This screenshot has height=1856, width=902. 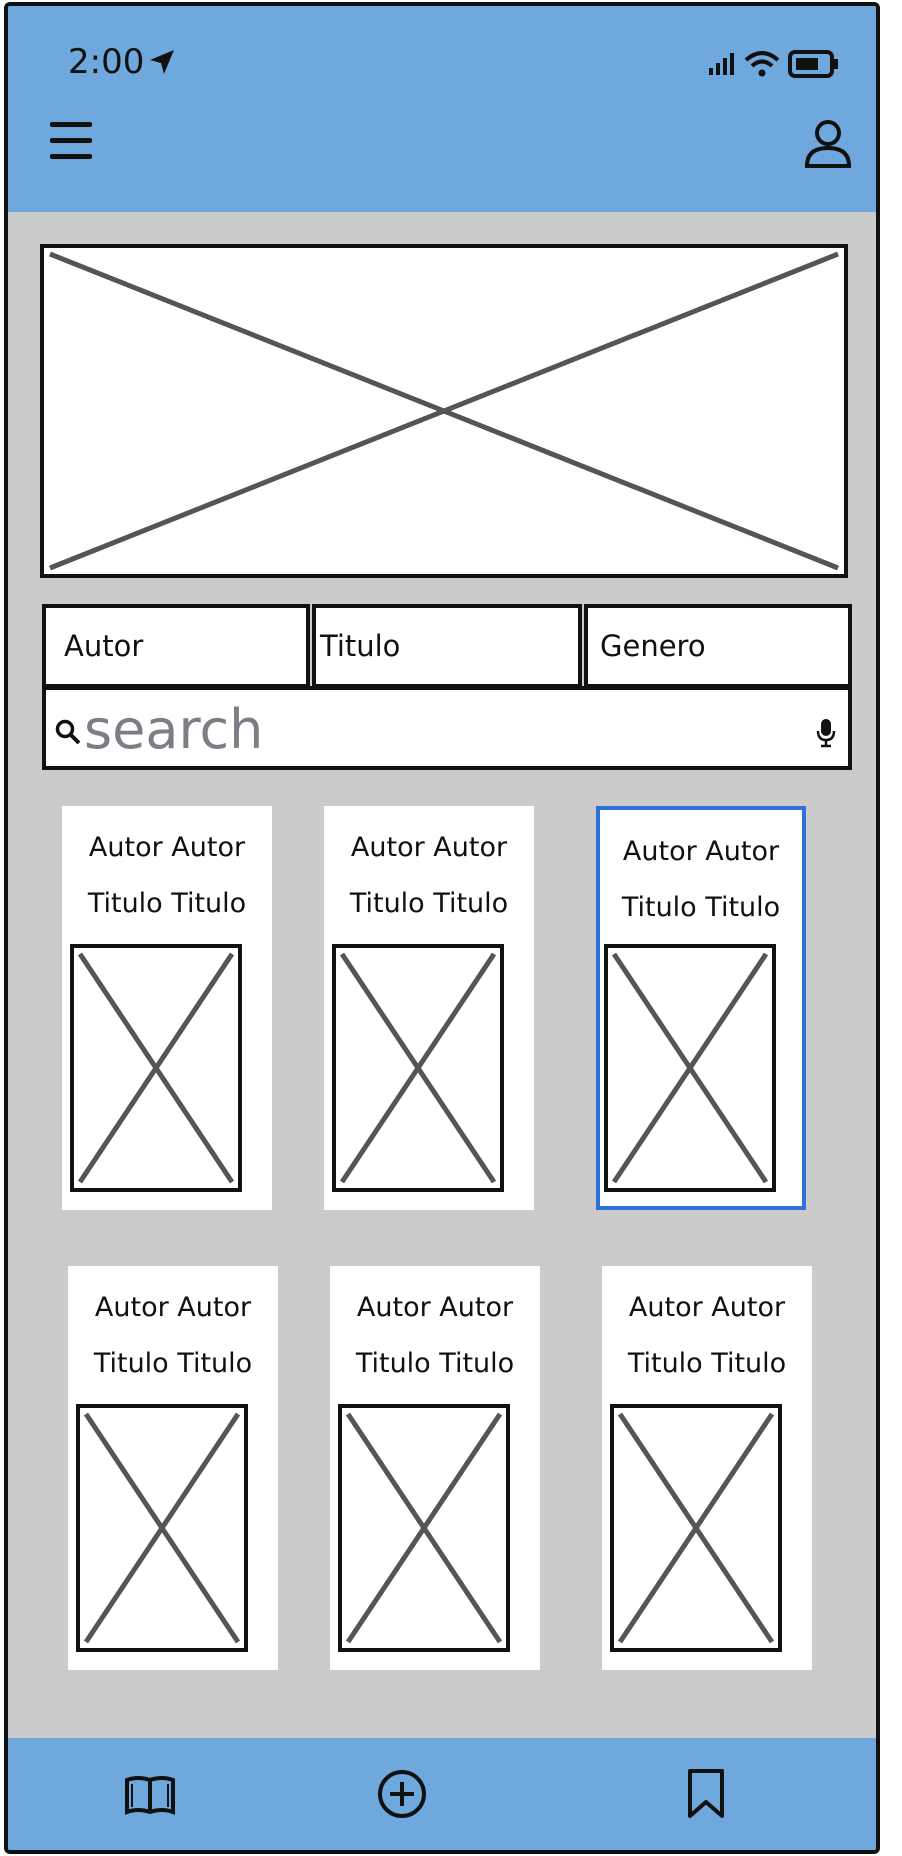 I want to click on bookmark-icon, so click(x=706, y=1794).